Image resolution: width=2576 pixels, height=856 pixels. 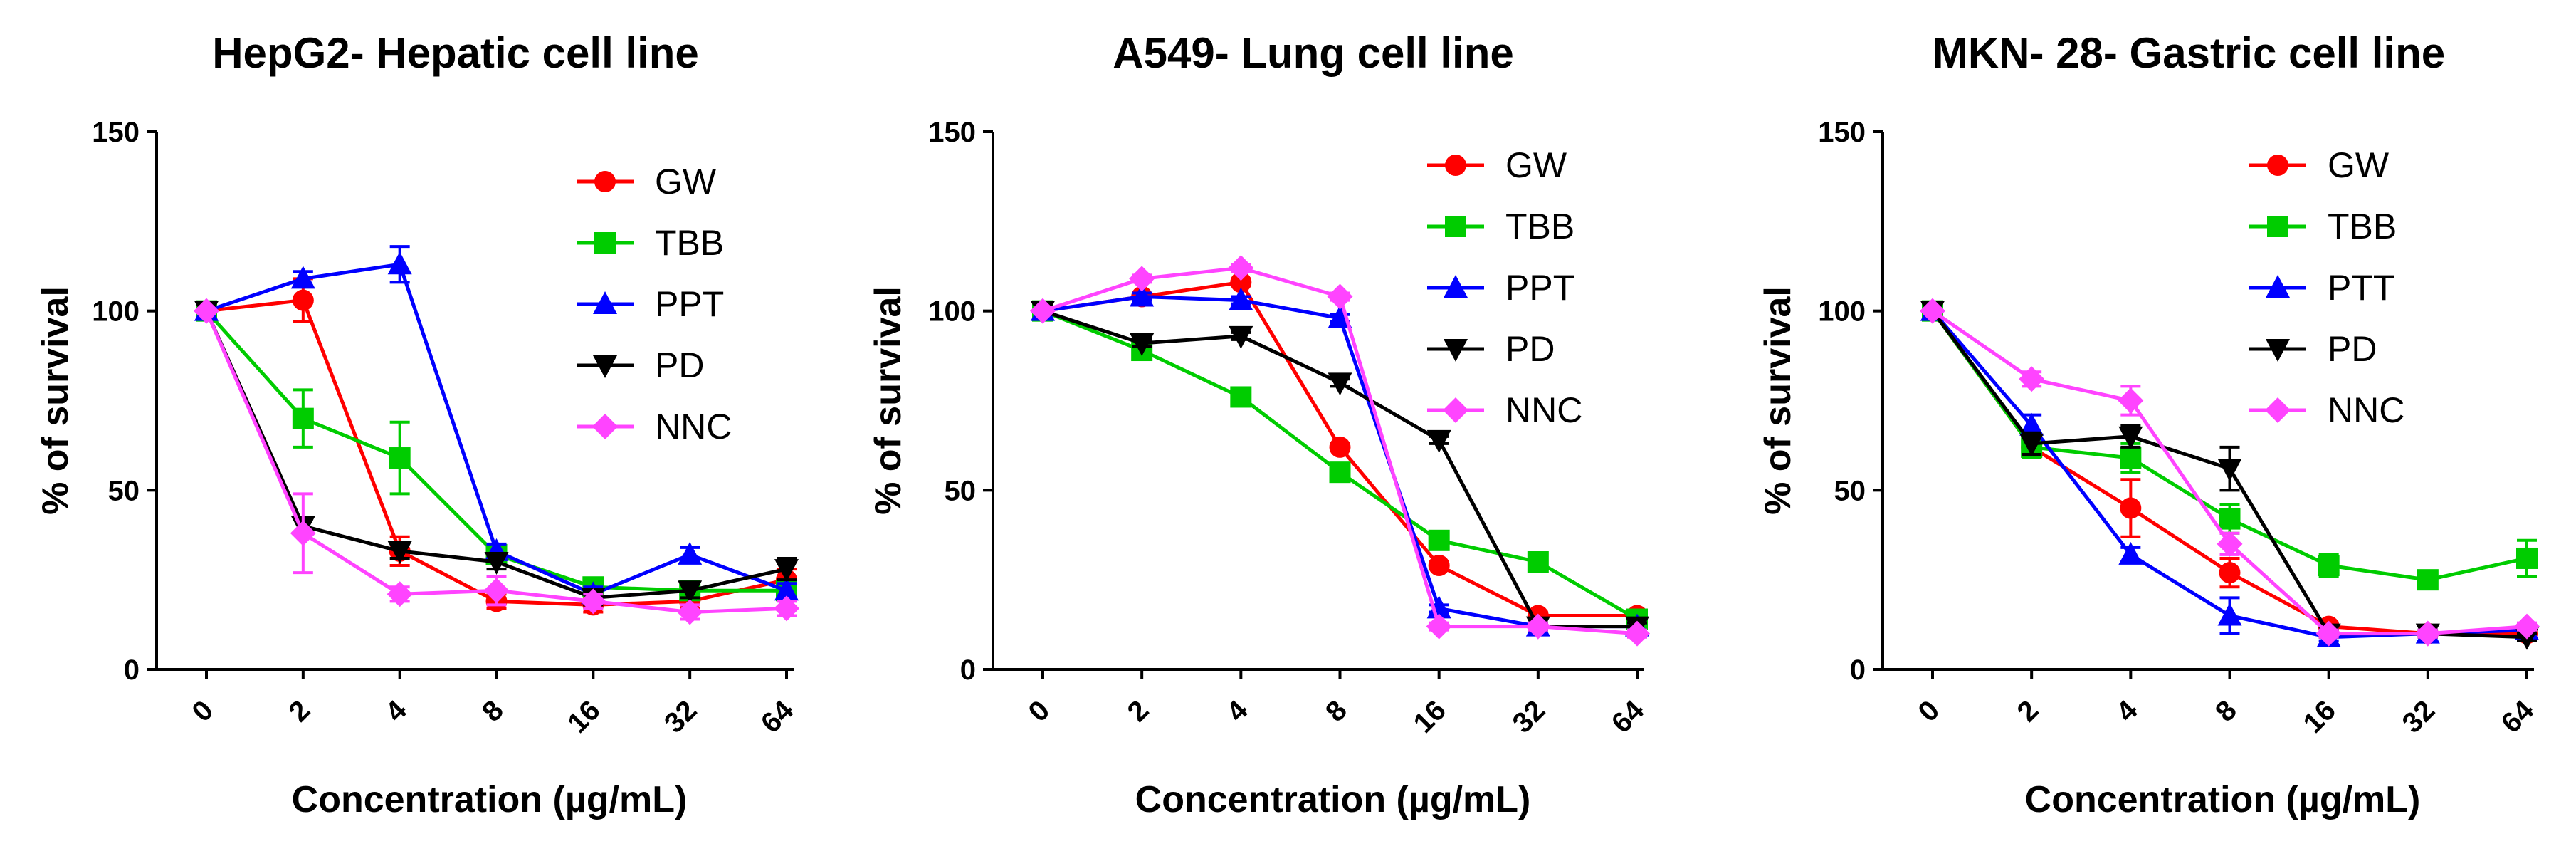 I want to click on legend: GW TBB PTT PD NNC, so click(x=2326, y=288).